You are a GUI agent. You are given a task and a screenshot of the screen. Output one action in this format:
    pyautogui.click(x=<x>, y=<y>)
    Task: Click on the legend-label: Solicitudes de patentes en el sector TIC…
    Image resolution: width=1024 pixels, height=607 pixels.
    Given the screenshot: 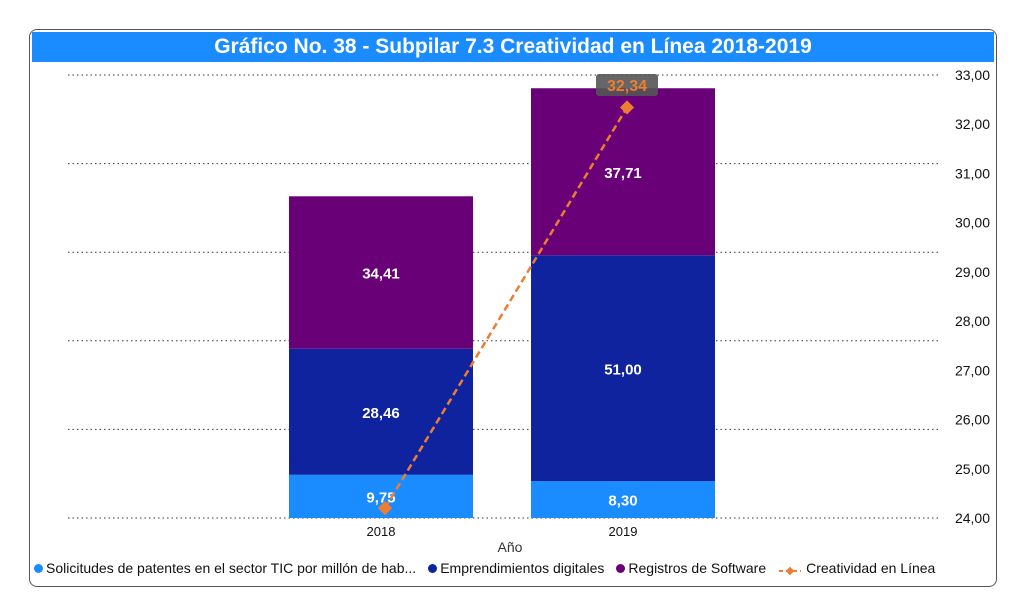 What is the action you would take?
    pyautogui.click(x=231, y=568)
    